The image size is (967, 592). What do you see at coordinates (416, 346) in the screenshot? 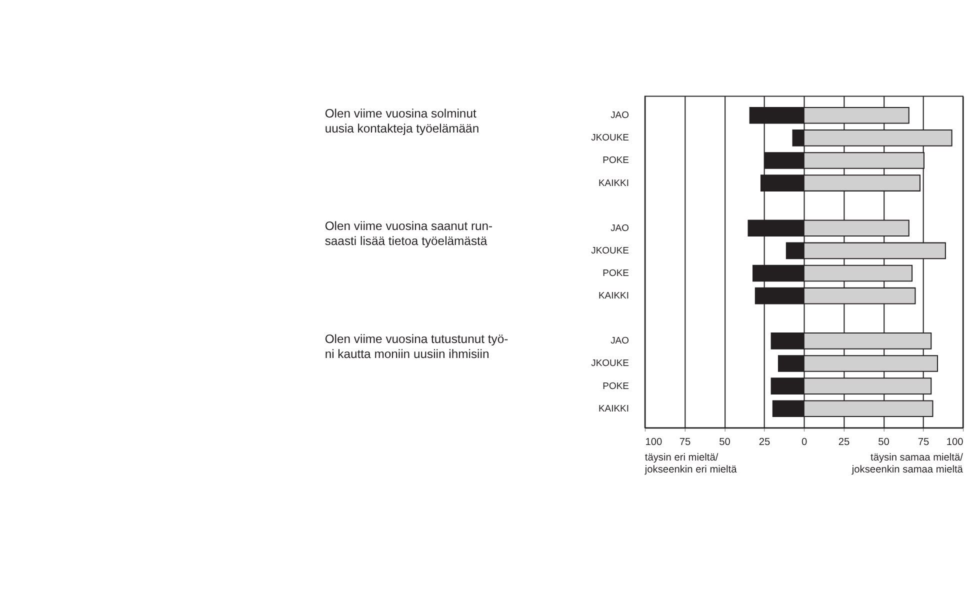
I see `text: Olen viime vuosina tutustunut työ- ni kautta moniin uusiin ihmisiin` at bounding box center [416, 346].